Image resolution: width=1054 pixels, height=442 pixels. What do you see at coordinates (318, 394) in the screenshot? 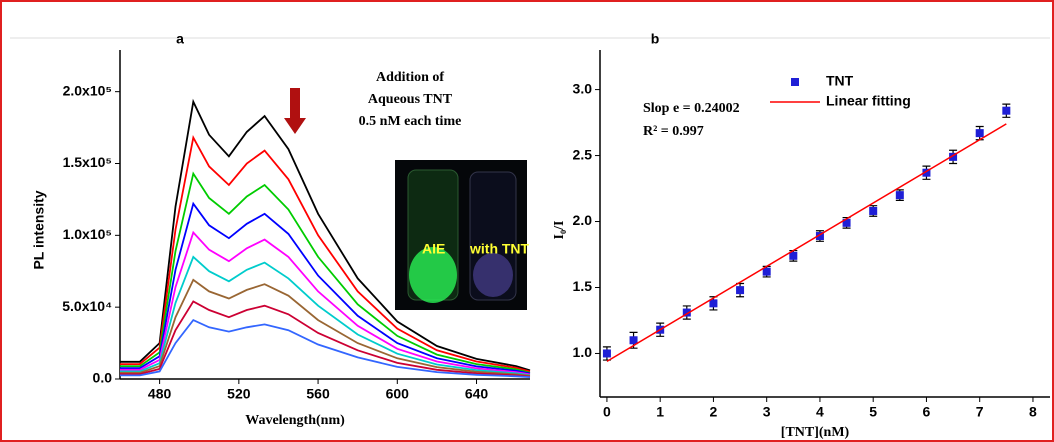
I see `x-tick-label: 560` at bounding box center [318, 394].